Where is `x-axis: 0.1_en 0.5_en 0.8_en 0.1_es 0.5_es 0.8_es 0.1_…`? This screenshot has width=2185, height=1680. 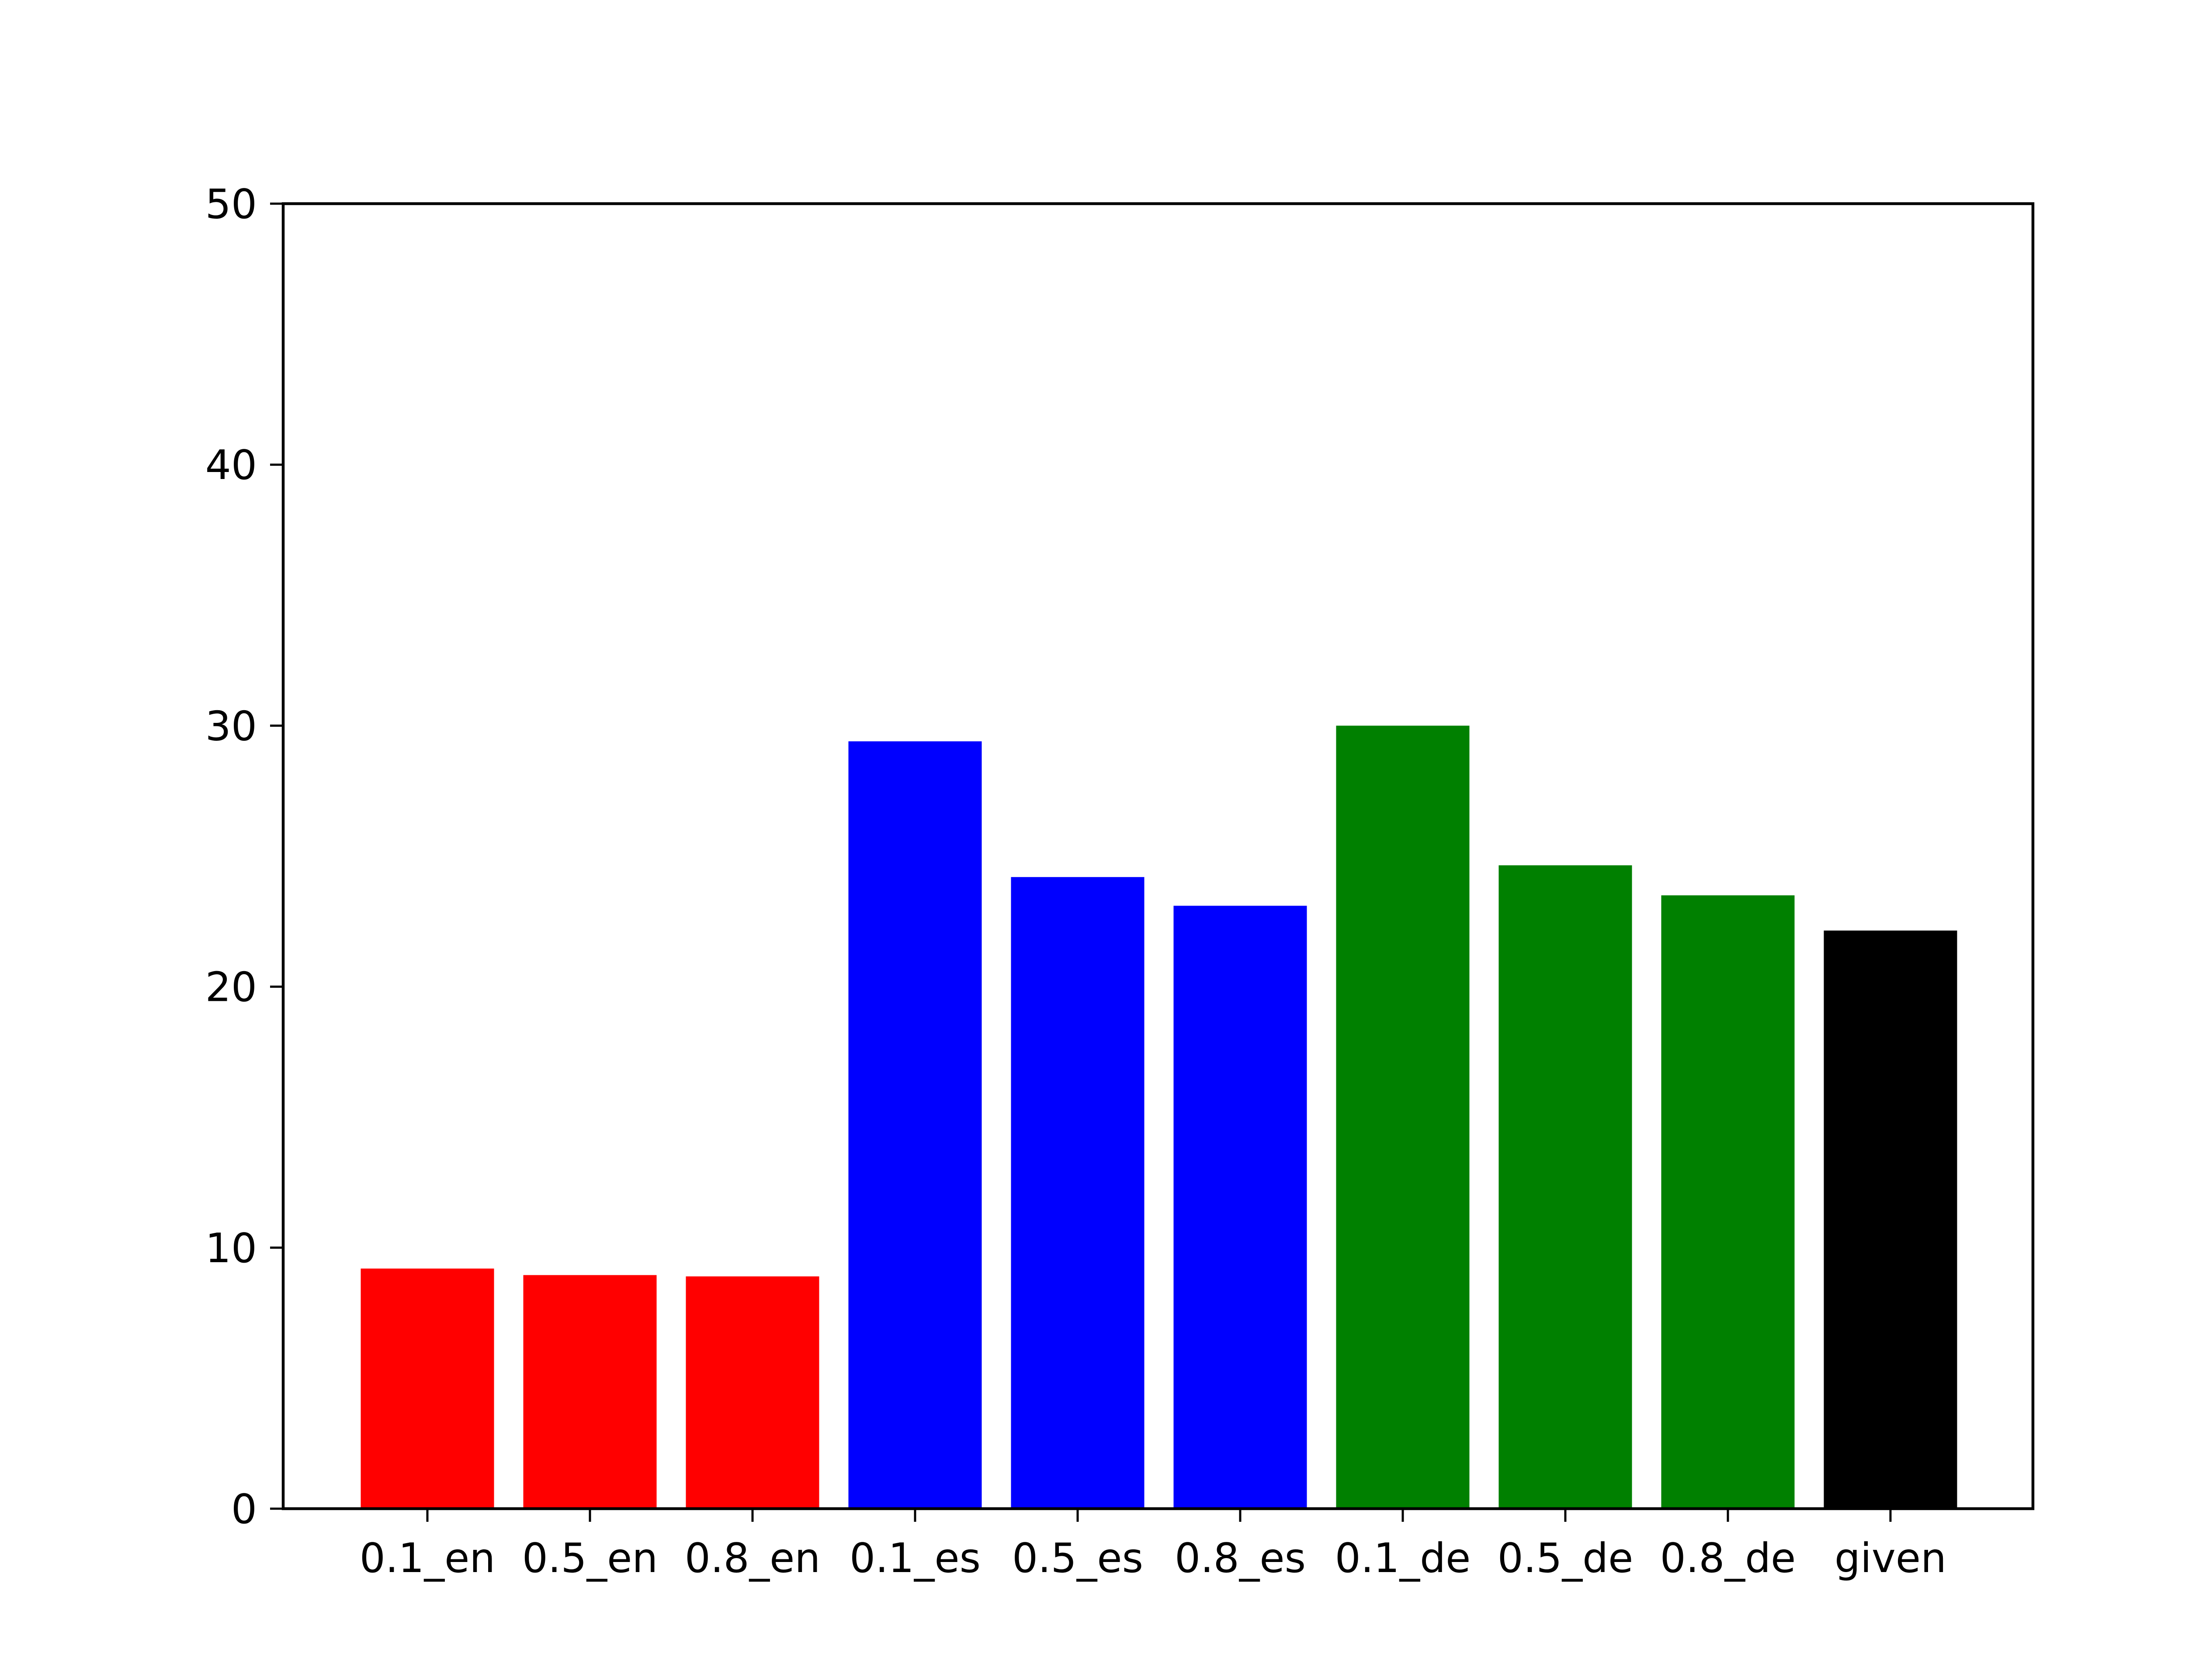
x-axis: 0.1_en 0.5_en 0.8_en 0.1_es 0.5_es 0.8_es 0.1_… is located at coordinates (1153, 1545).